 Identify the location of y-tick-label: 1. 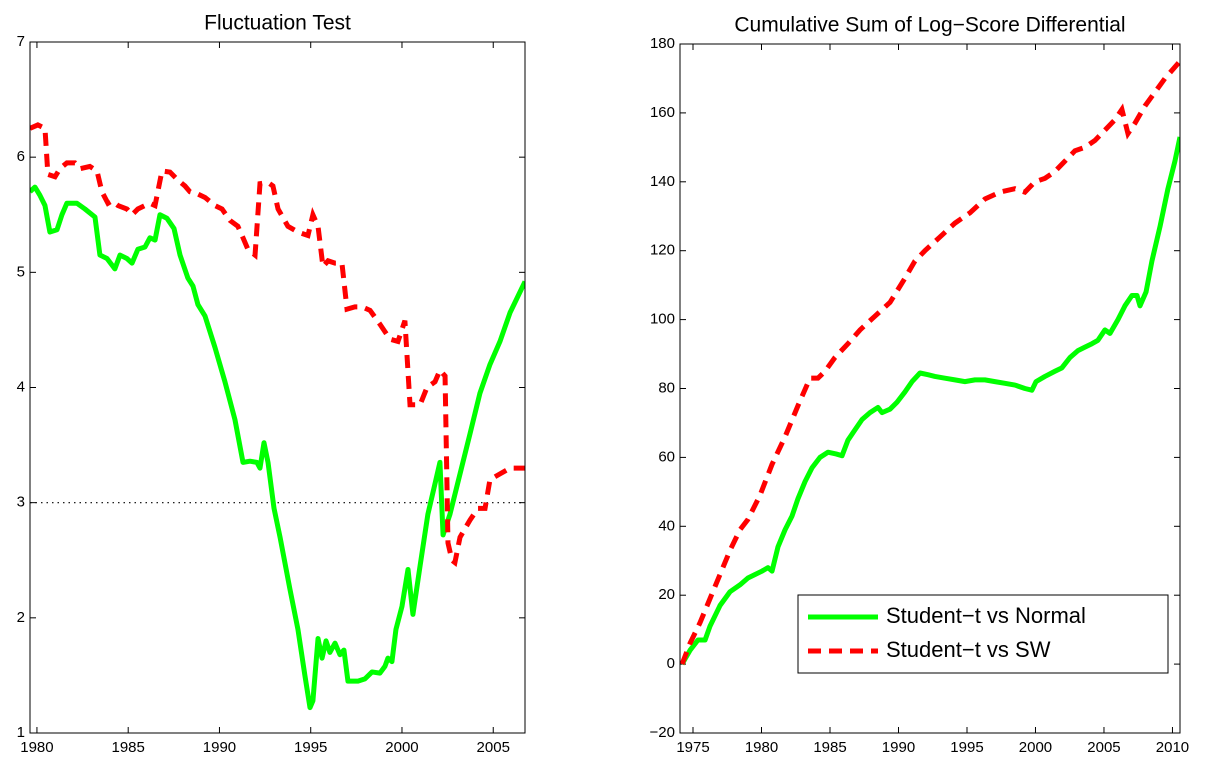
(21, 732).